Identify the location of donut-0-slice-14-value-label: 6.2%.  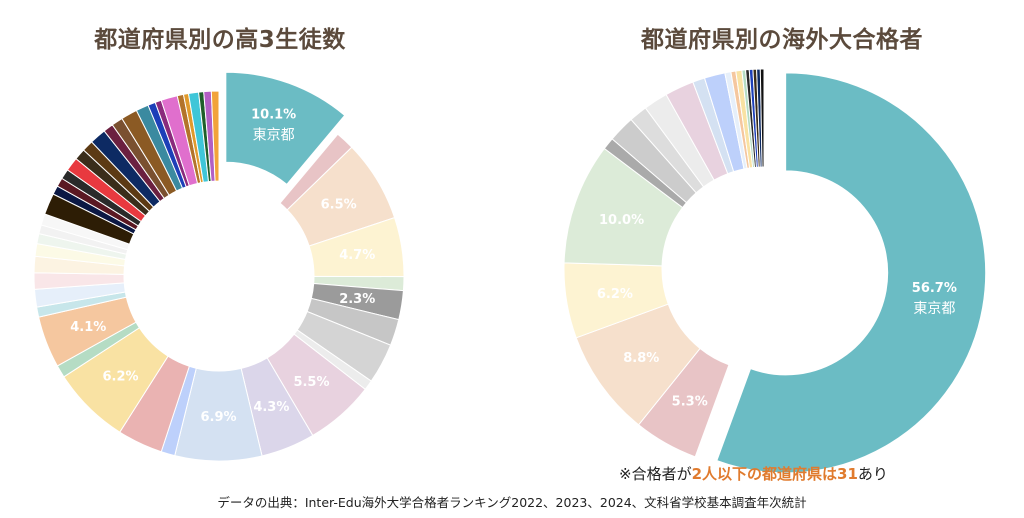
(120, 377).